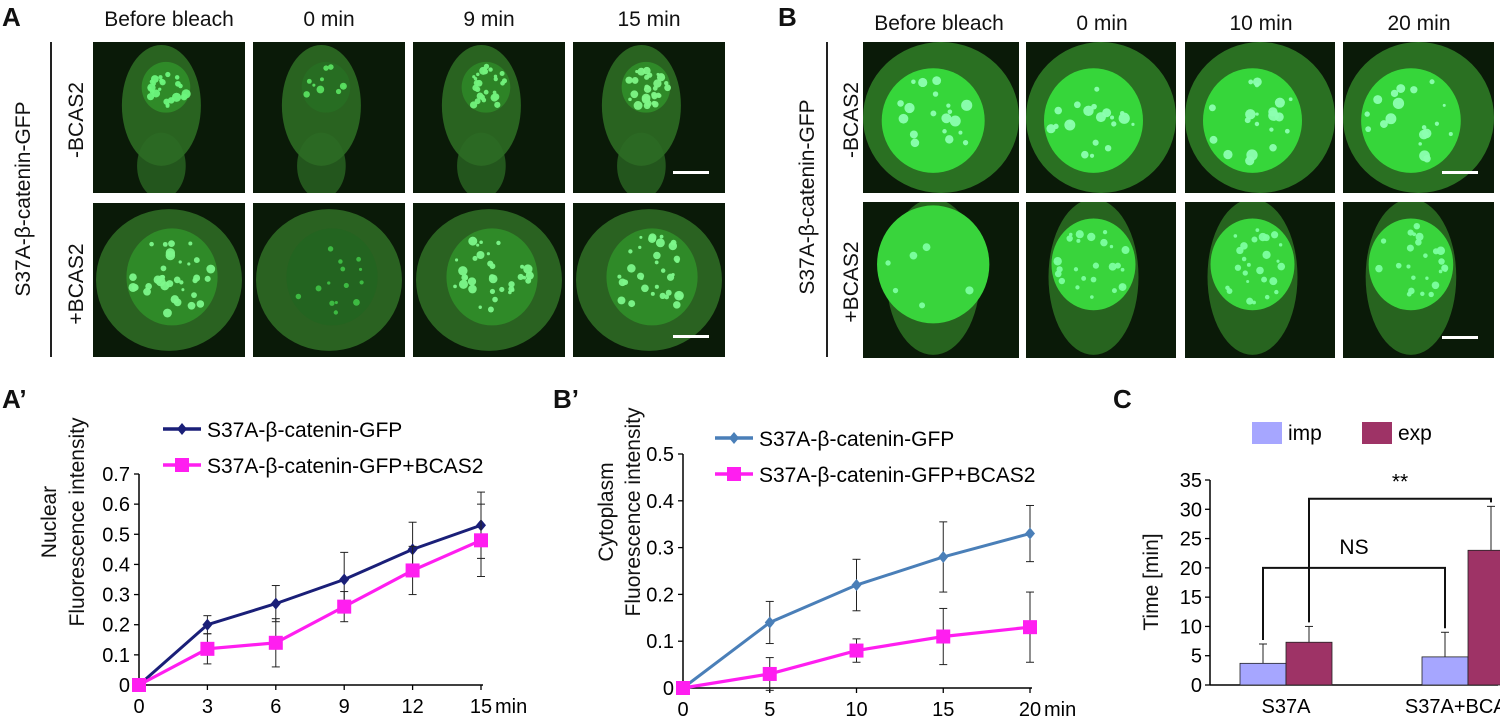  Describe the element at coordinates (1191, 569) in the screenshot. I see `chart-c-ytick-label: 20` at that location.